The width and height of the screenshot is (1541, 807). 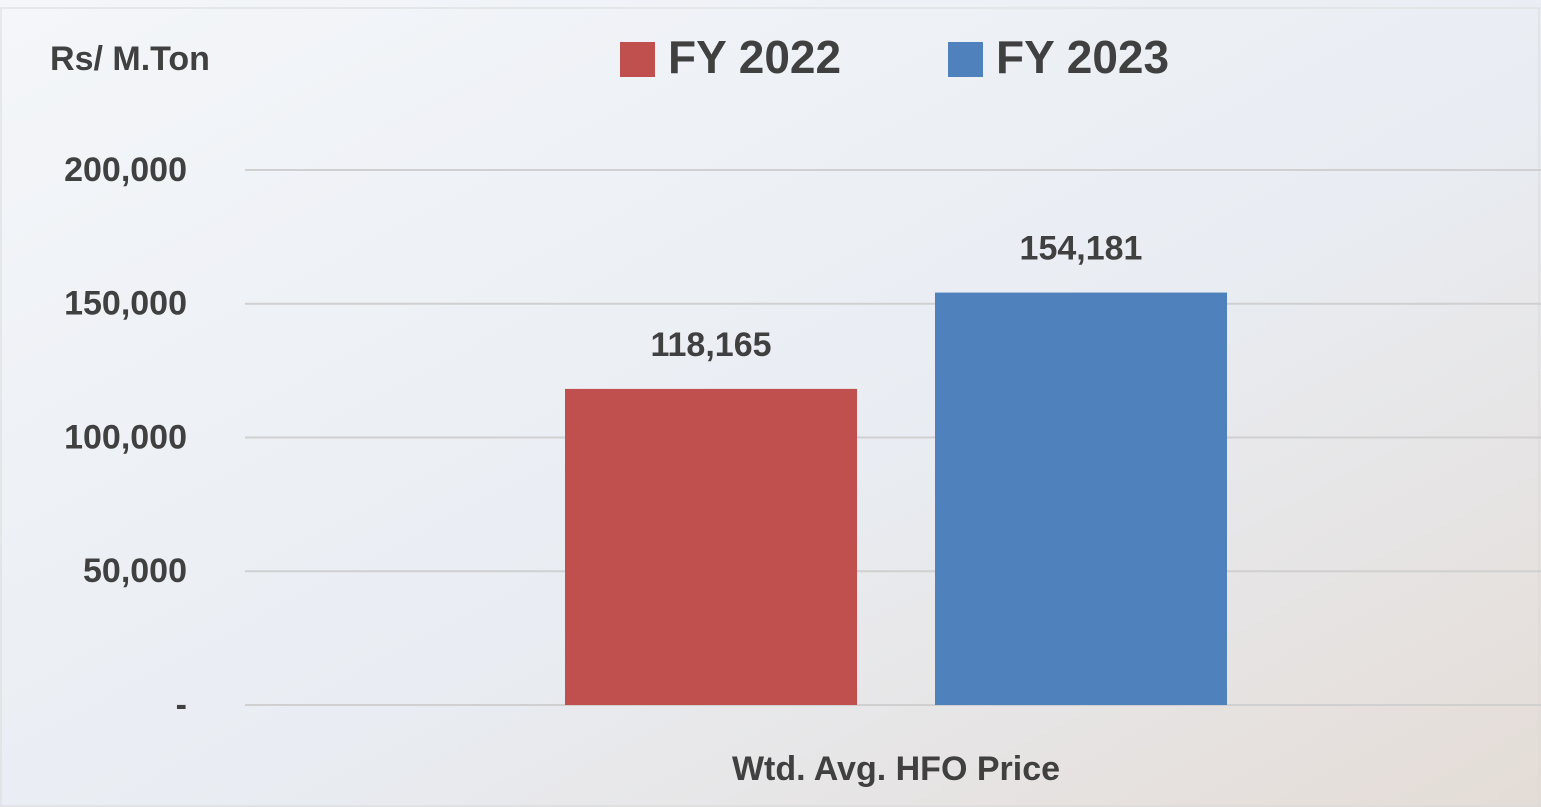 I want to click on y-tick-label: 100,000, so click(x=125, y=437).